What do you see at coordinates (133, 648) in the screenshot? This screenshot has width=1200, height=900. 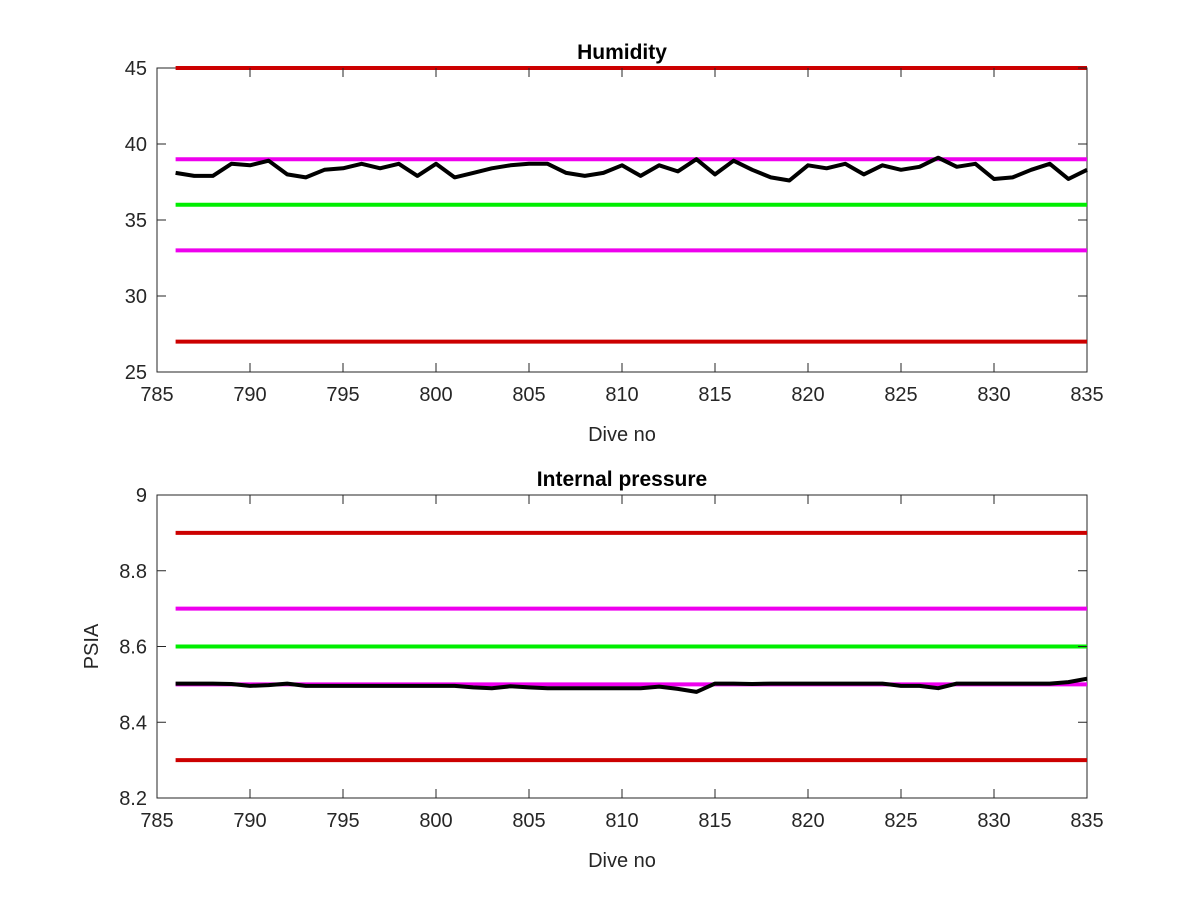 I see `pressure-ytick-label-2: 8.6` at bounding box center [133, 648].